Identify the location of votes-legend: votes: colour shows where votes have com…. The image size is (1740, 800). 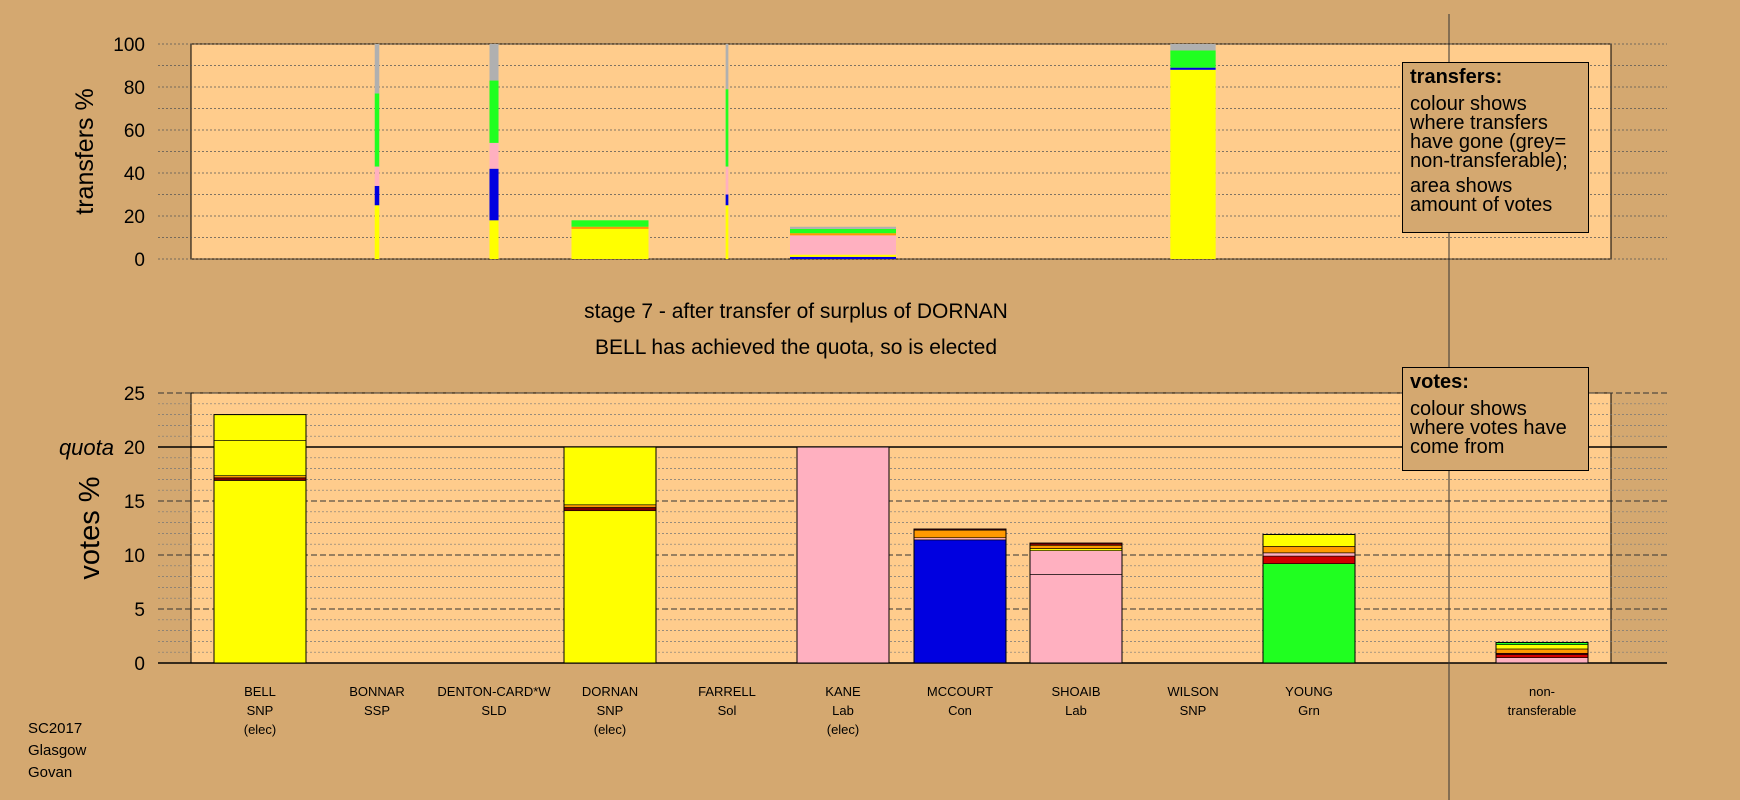
(1495, 419).